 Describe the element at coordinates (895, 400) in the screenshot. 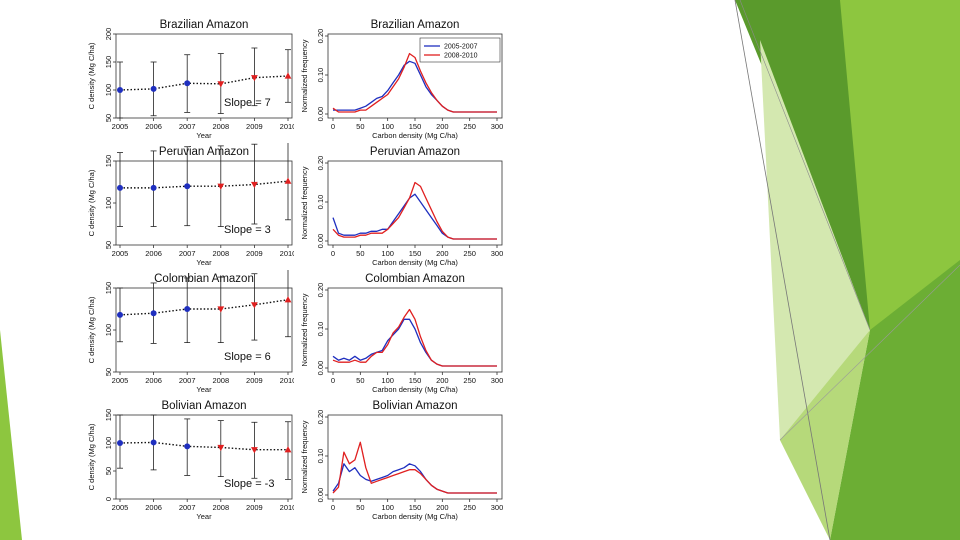

I see `green-facet-mid` at that location.